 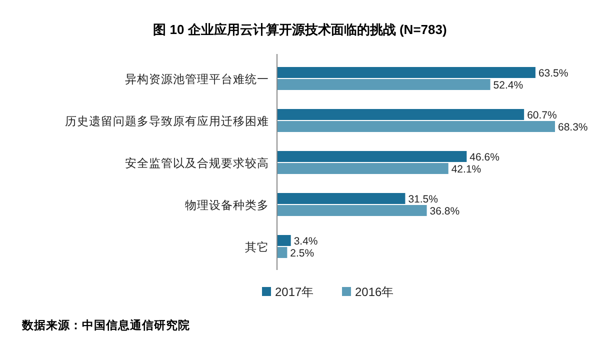 I want to click on chart-title: 图 10 企业应用云计算开源技术面临的挑战 (N=783), so click(x=300, y=29).